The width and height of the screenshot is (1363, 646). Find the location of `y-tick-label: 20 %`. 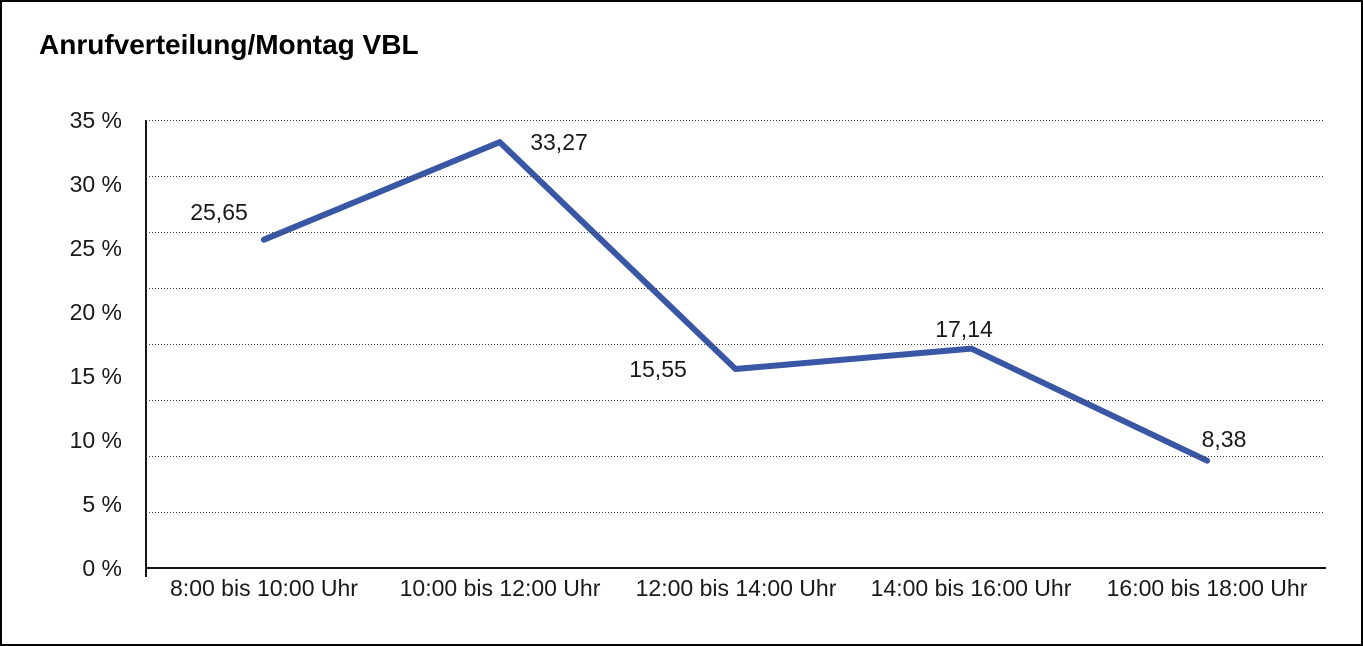

y-tick-label: 20 % is located at coordinates (95, 312).